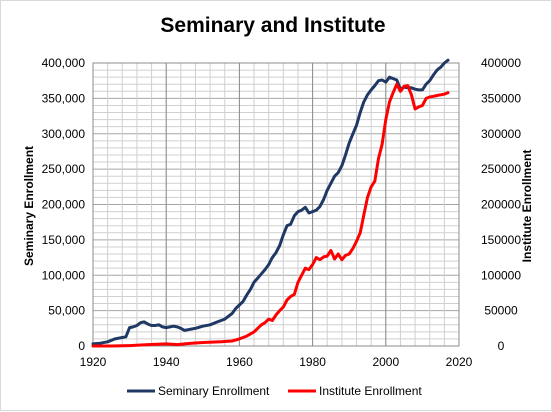 The height and width of the screenshot is (412, 552). What do you see at coordinates (459, 362) in the screenshot?
I see `x-tick-label: 2020` at bounding box center [459, 362].